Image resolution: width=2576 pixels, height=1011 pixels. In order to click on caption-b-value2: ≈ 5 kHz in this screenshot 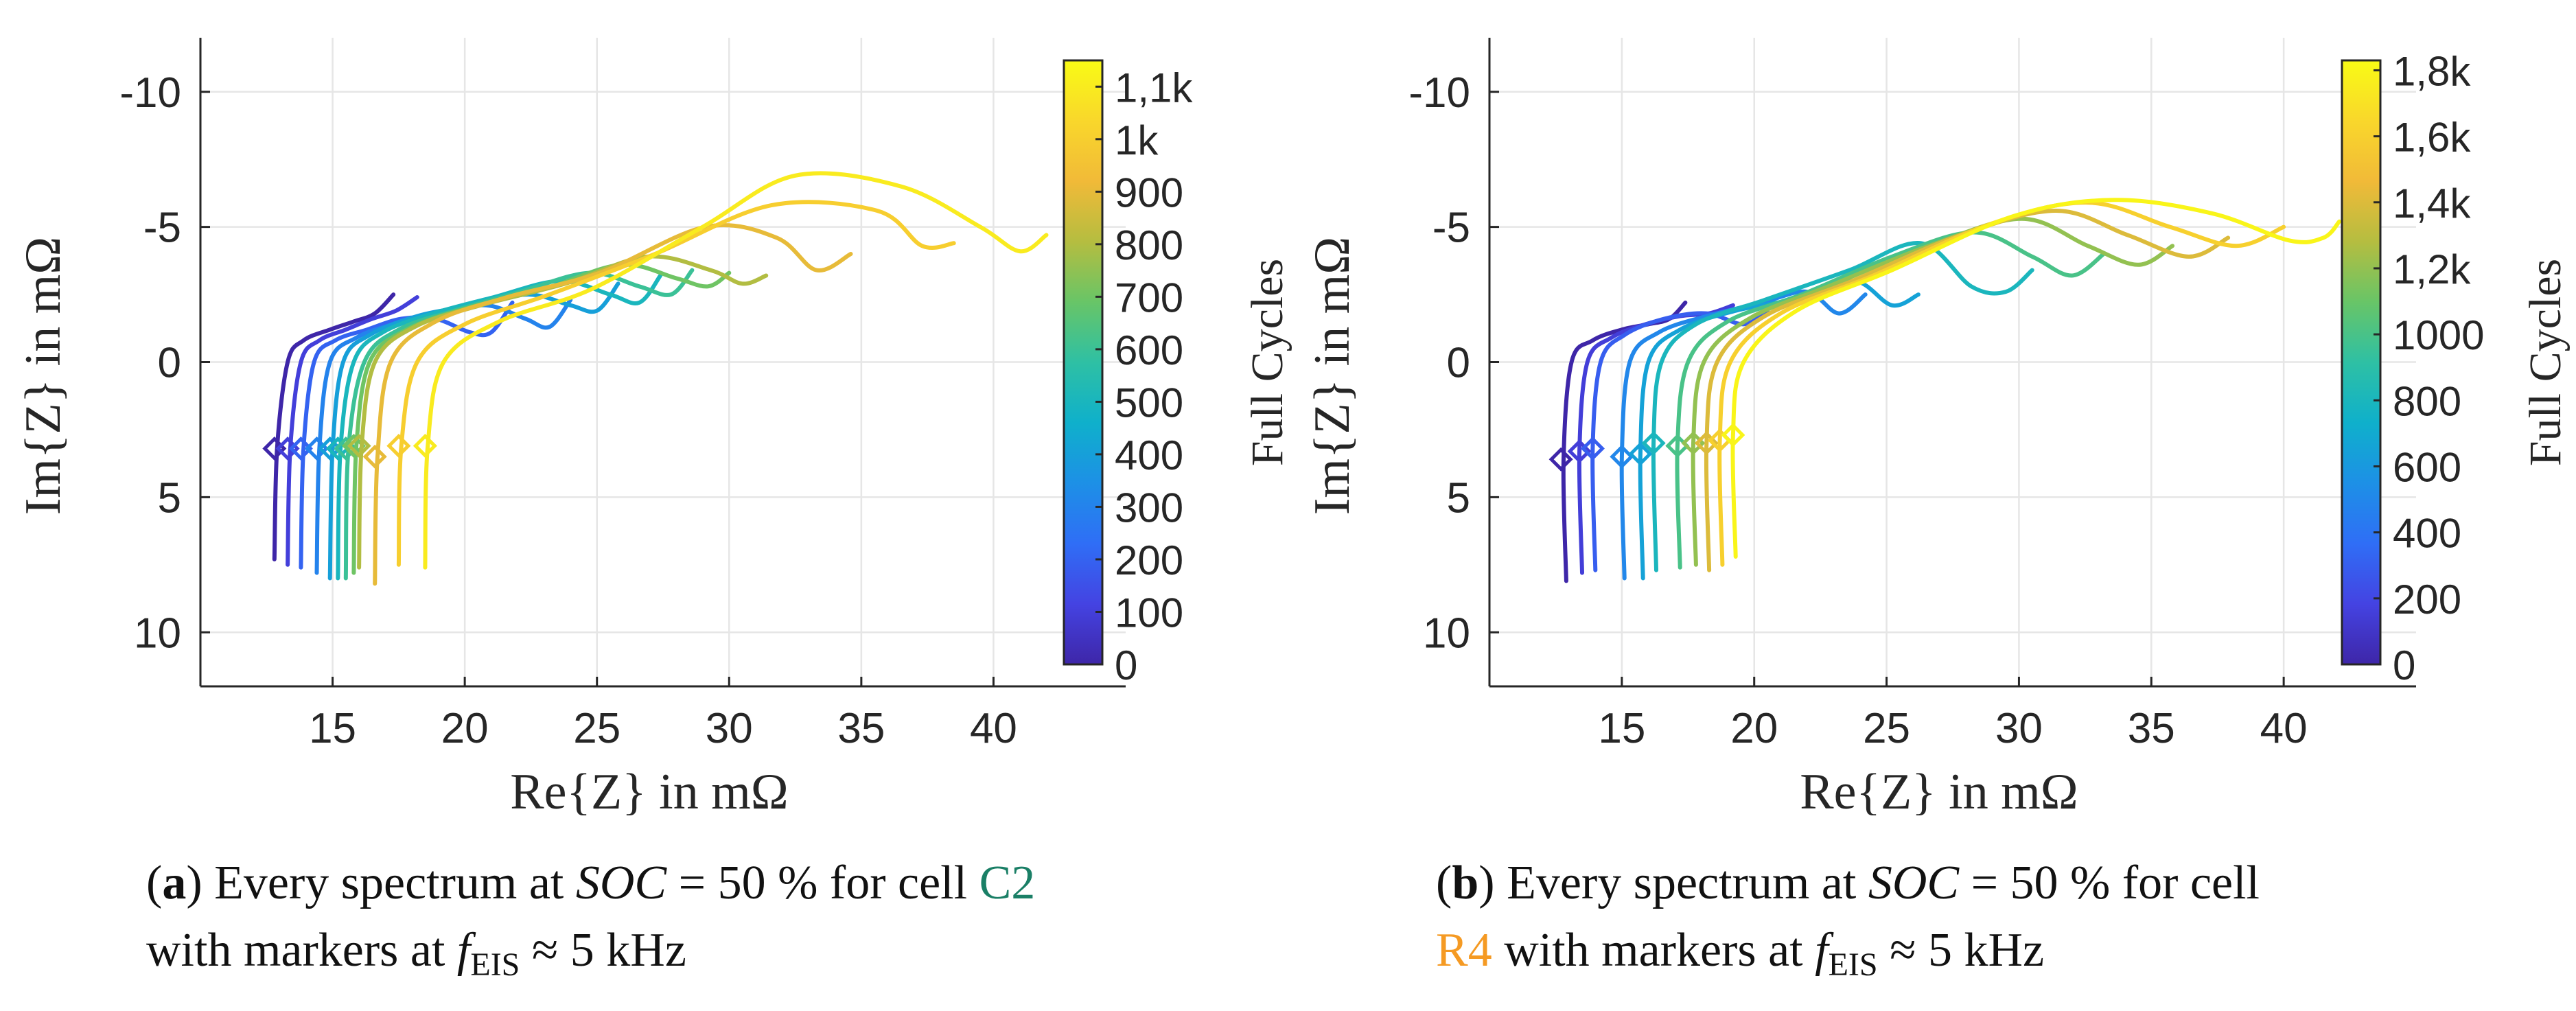, I will do `click(1961, 950)`.